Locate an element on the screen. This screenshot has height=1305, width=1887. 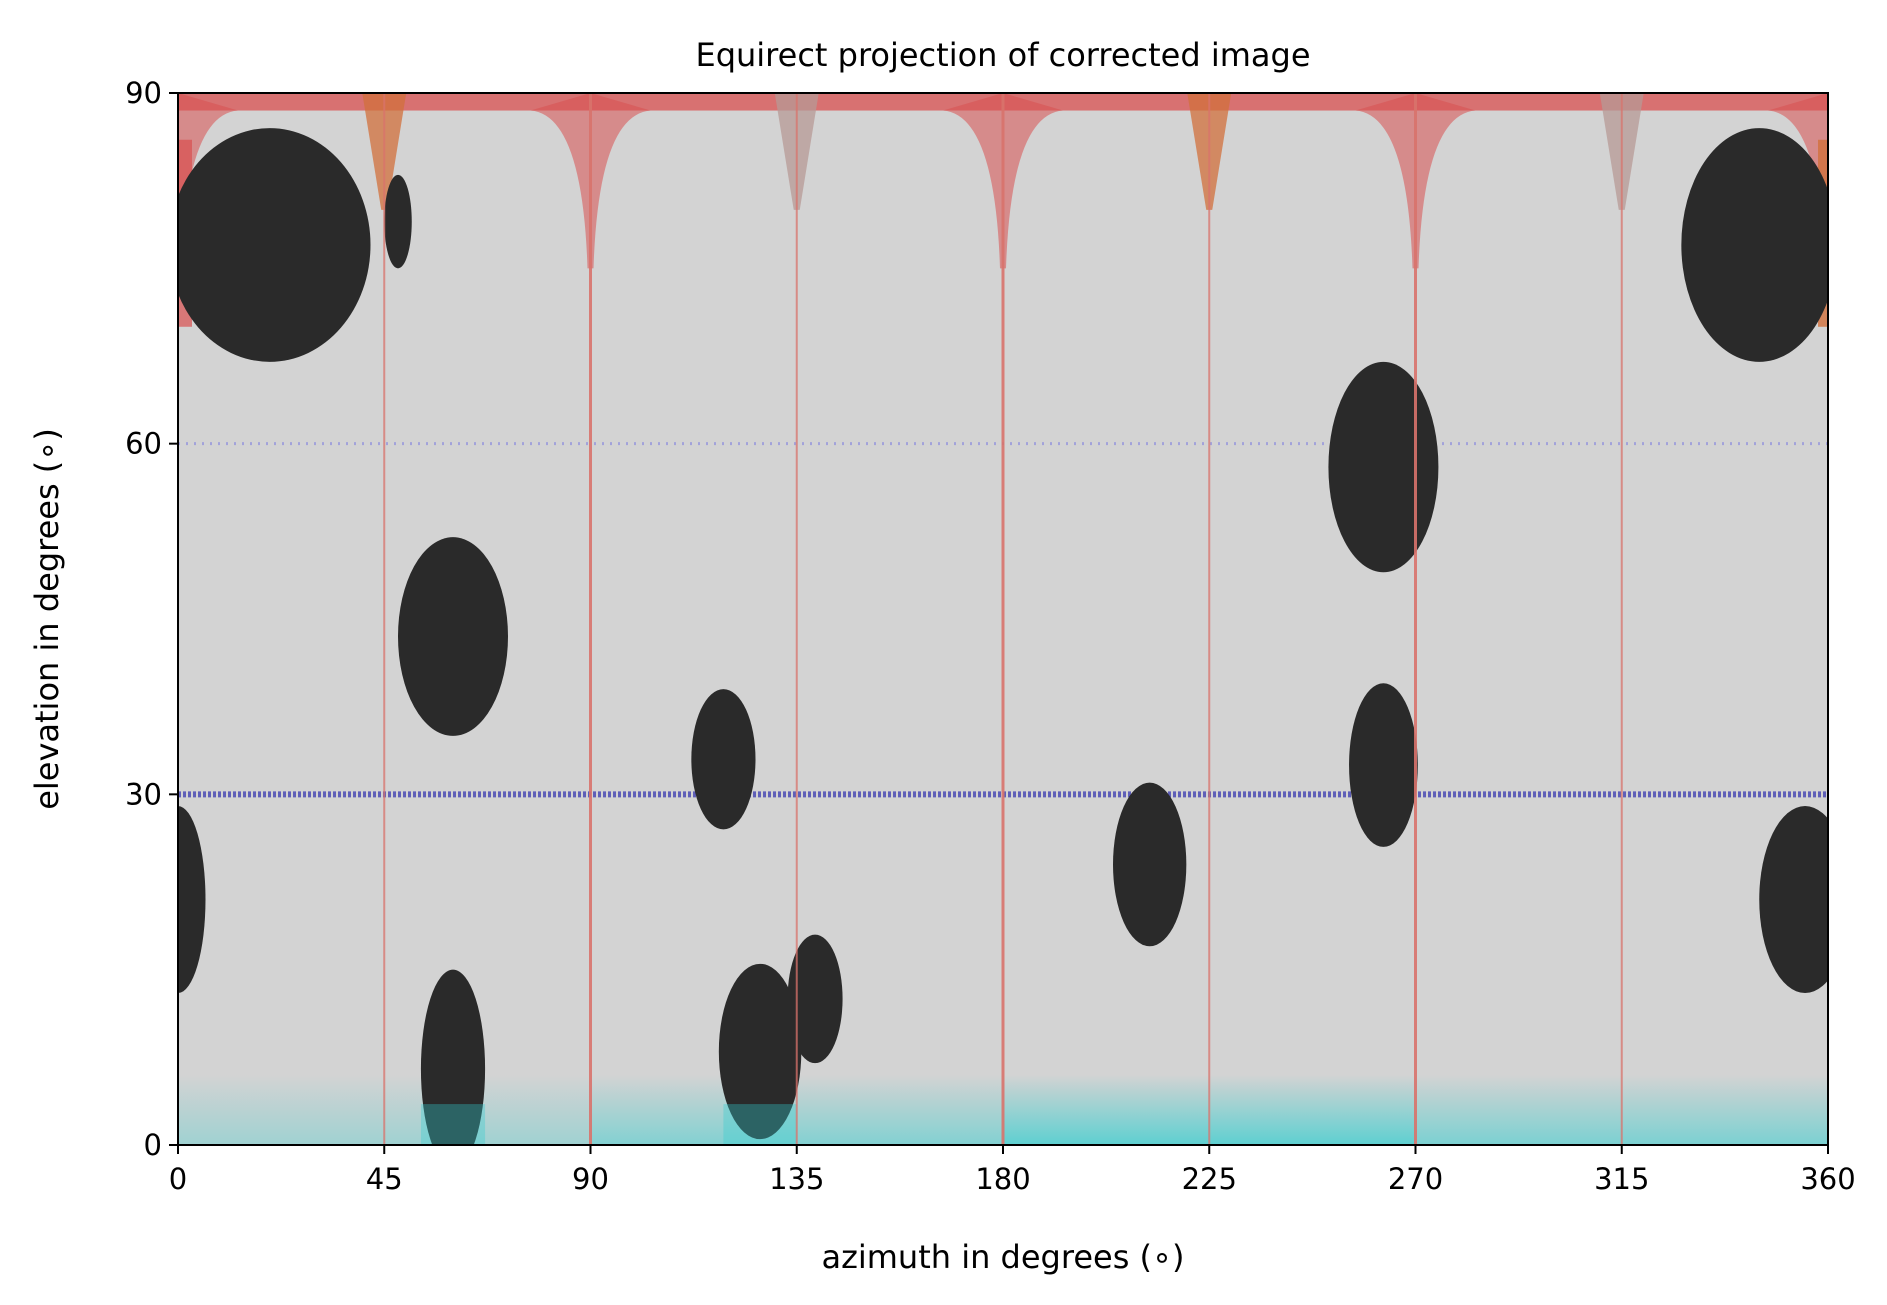
x-tick-label: 225 is located at coordinates (1209, 1179).